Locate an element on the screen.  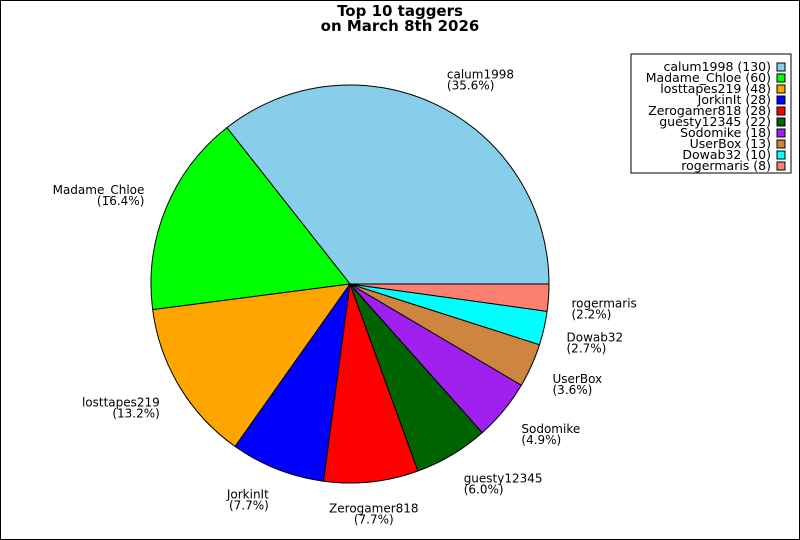
slice-percent-label: (16.4%) is located at coordinates (120, 201).